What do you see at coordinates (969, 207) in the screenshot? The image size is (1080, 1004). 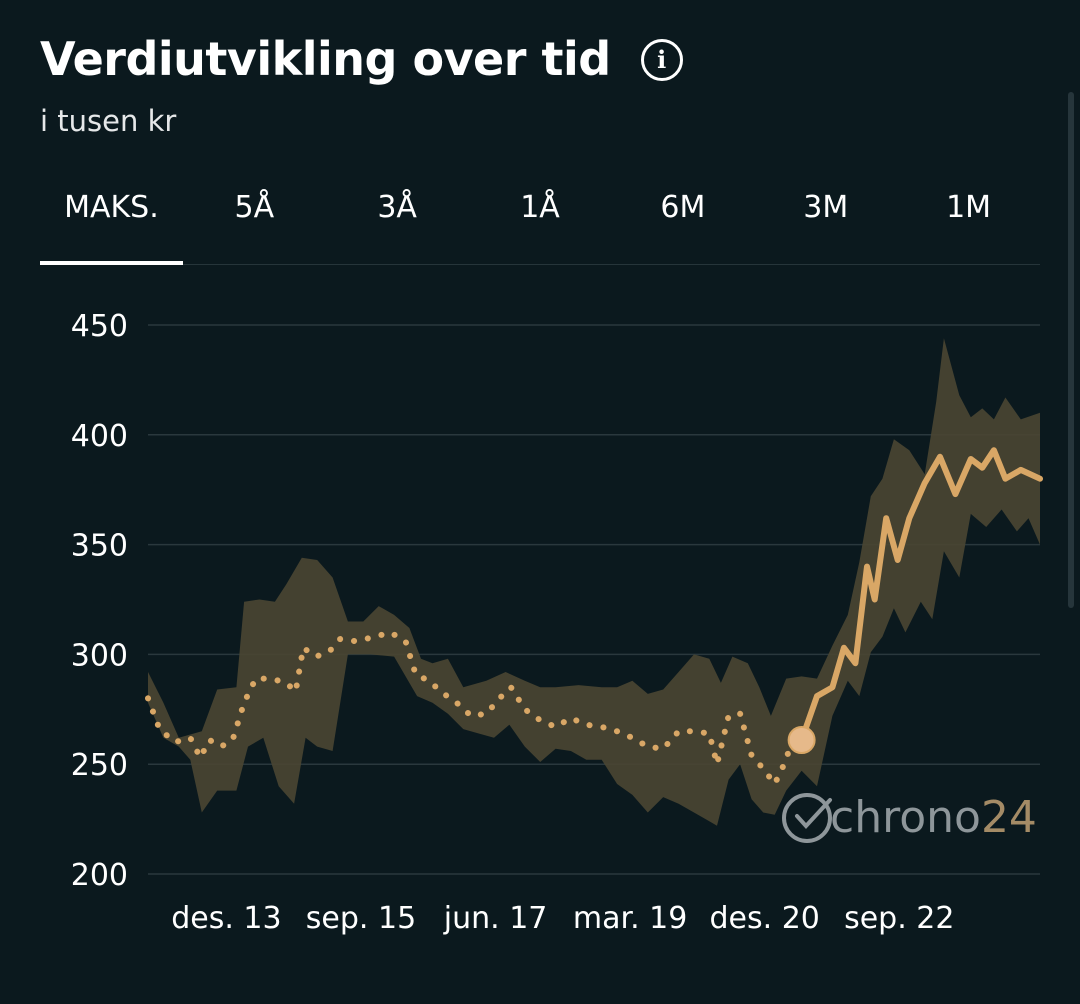 I see `tab-1m: 1M` at bounding box center [969, 207].